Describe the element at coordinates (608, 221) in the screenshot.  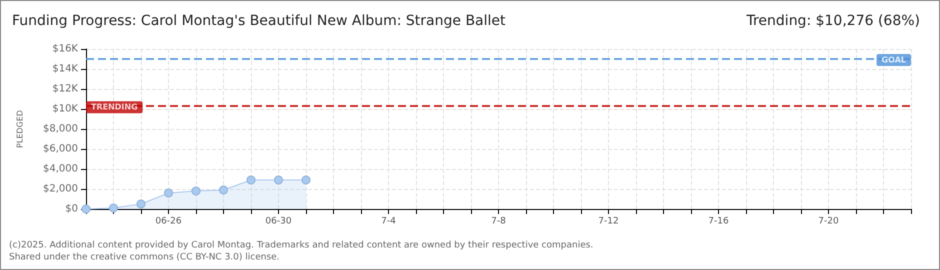
I see `x-tick-label: 7-12` at that location.